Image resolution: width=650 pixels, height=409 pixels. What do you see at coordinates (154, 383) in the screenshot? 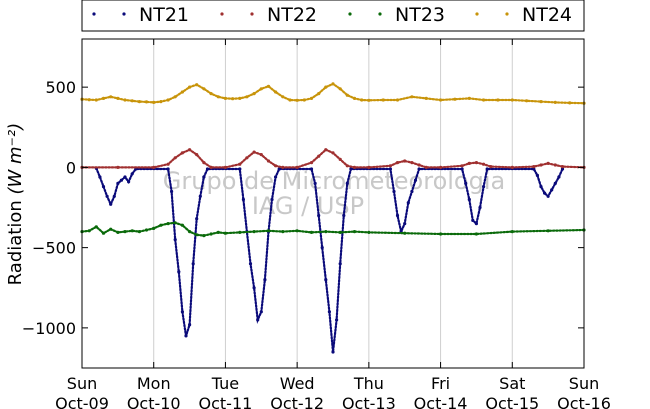
I see `x-tick-label-day: Mon` at bounding box center [154, 383].